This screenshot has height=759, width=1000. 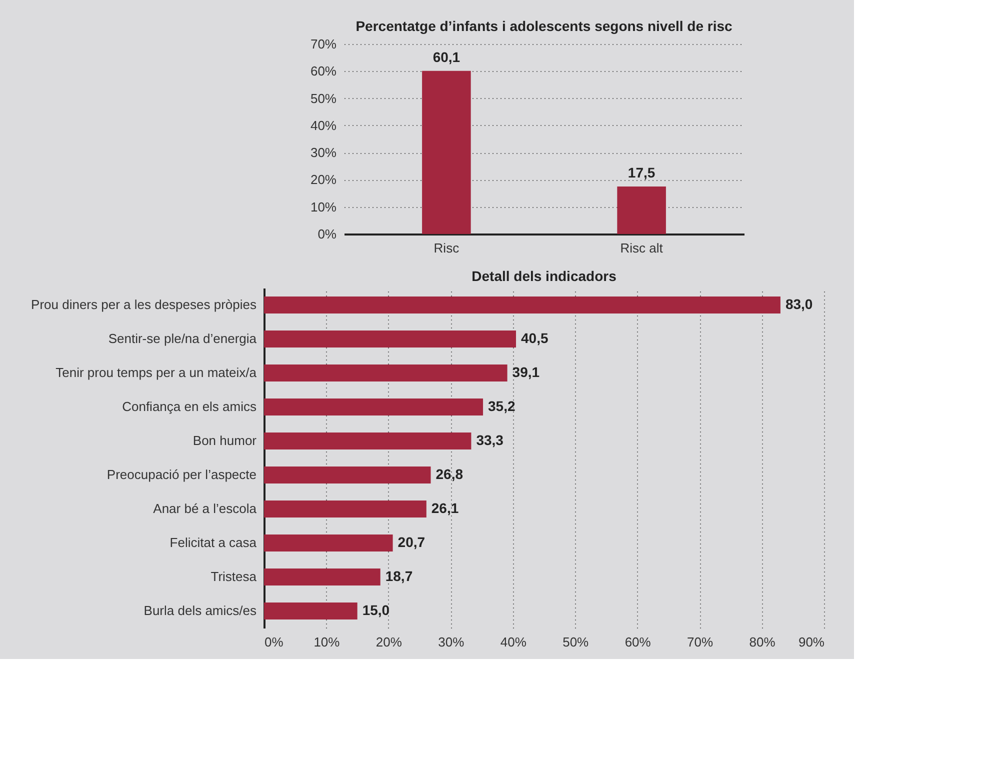 What do you see at coordinates (399, 576) in the screenshot?
I see `data-label: 18,7` at bounding box center [399, 576].